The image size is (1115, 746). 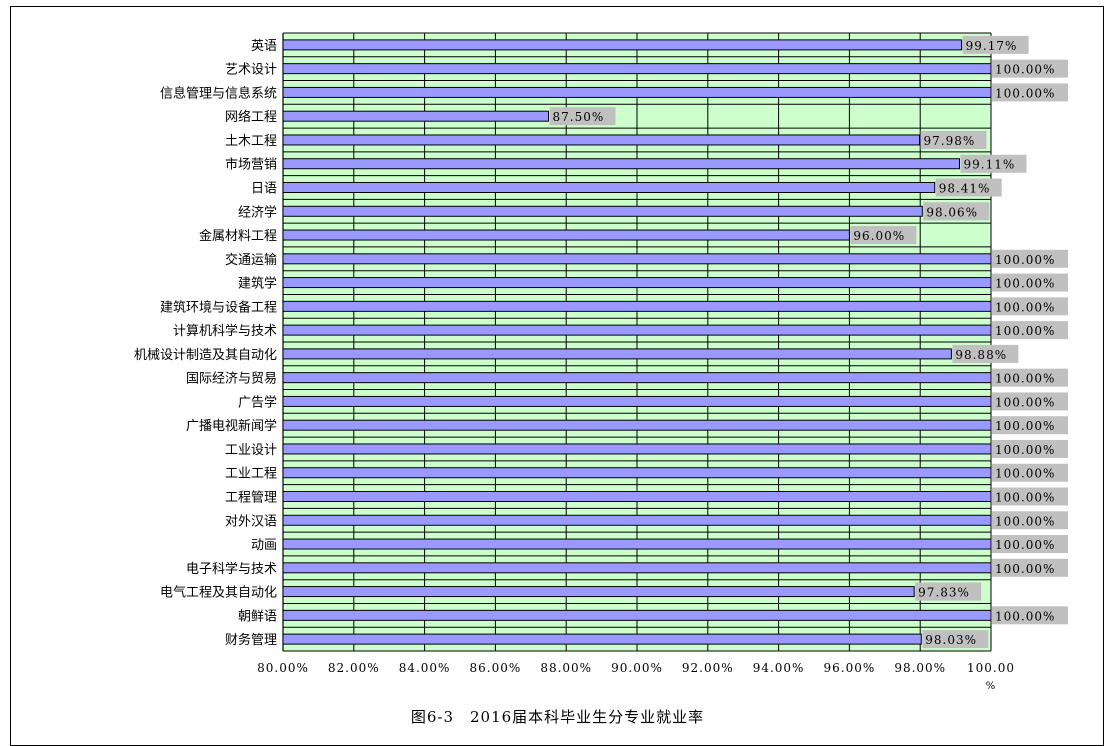 I want to click on category-label: 日语, so click(x=264, y=189).